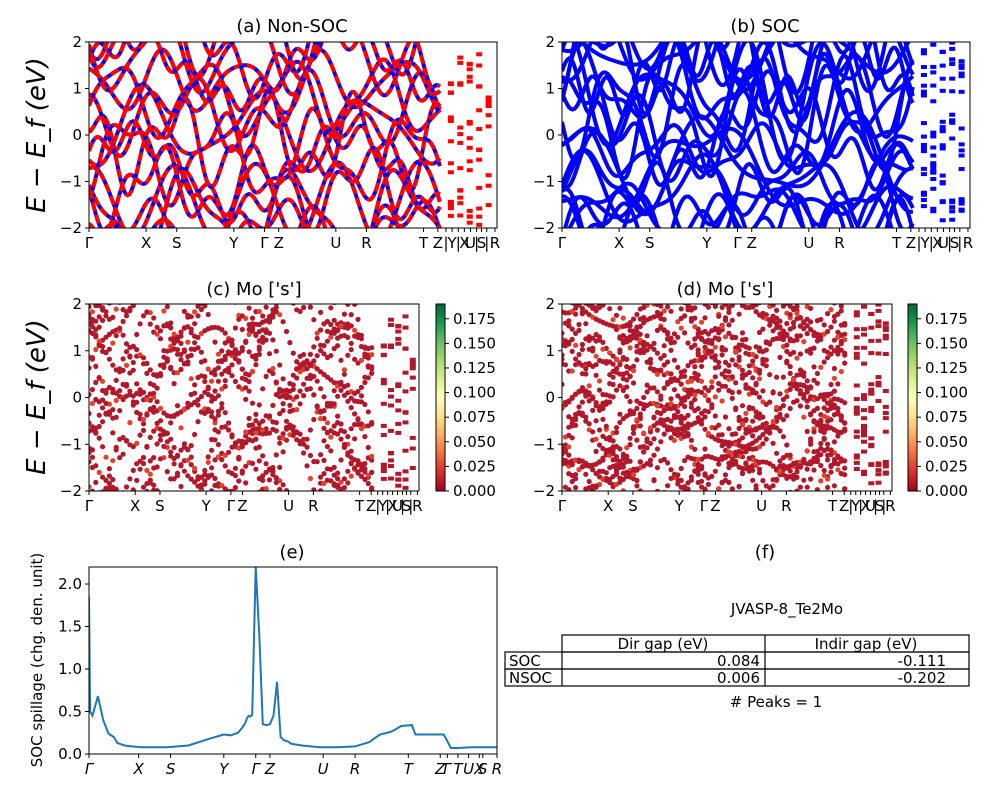  What do you see at coordinates (832, 506) in the screenshot?
I see `x-tick-label: T` at bounding box center [832, 506].